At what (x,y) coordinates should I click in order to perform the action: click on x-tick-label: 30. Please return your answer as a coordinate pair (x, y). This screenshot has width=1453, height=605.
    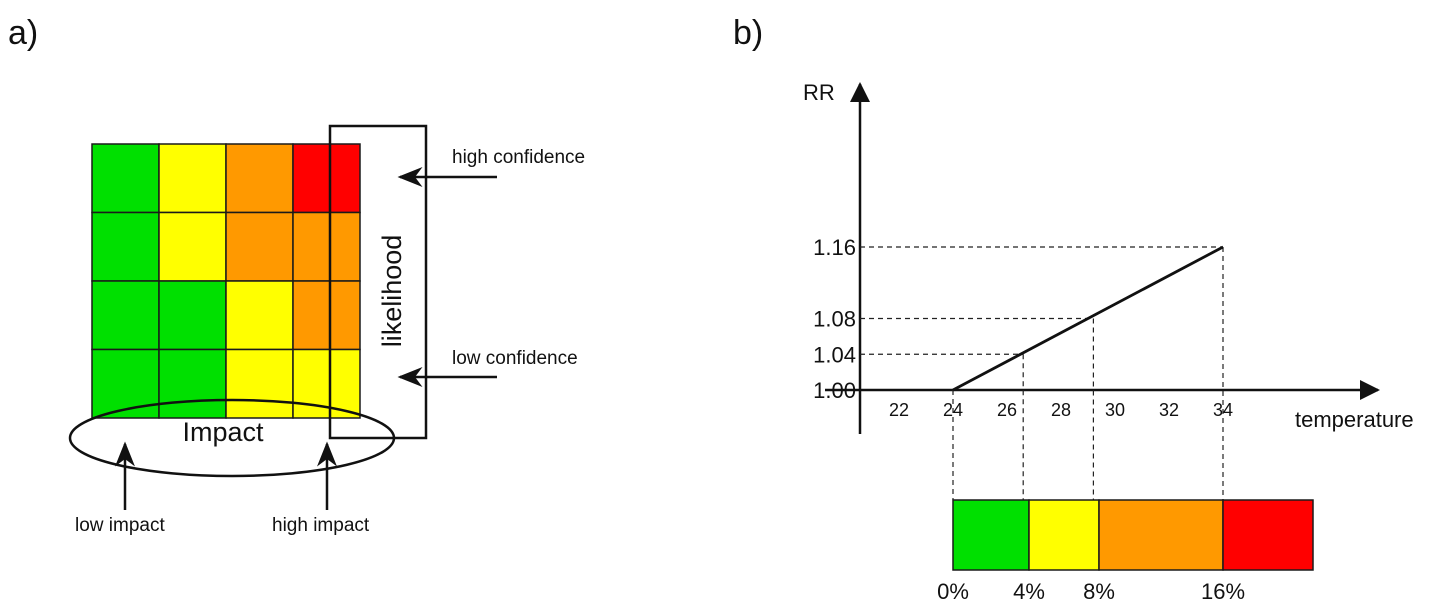
    Looking at the image, I should click on (1115, 410).